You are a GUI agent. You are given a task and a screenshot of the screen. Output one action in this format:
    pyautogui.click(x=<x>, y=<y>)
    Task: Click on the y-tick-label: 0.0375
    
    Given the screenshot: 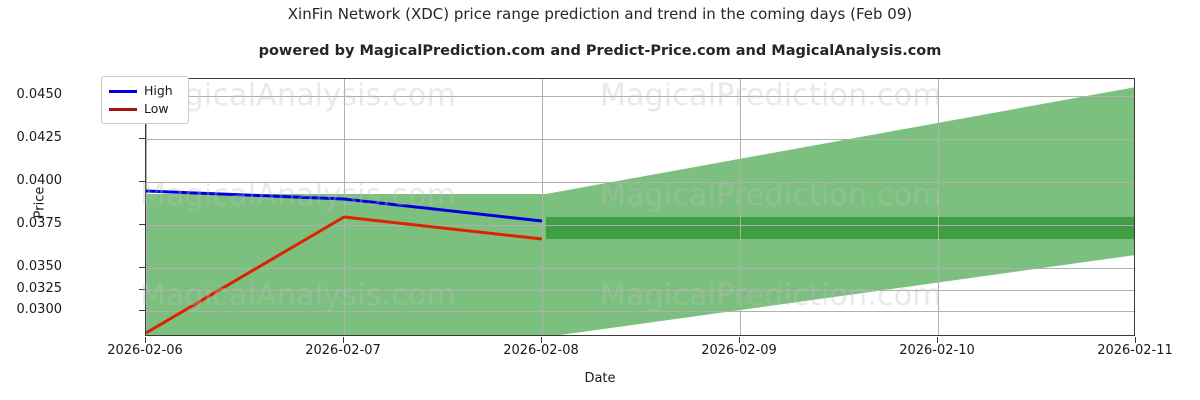 What is the action you would take?
    pyautogui.click(x=39, y=223)
    